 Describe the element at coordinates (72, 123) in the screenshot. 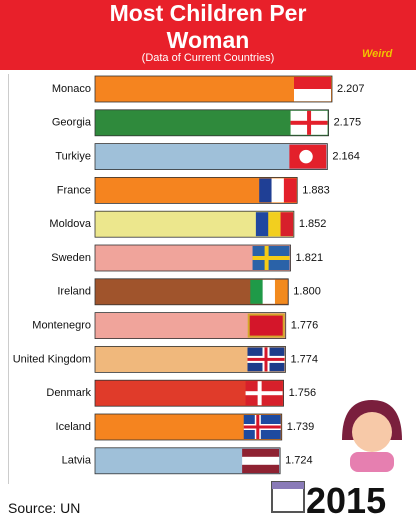

I see `category-label: Georgia` at that location.